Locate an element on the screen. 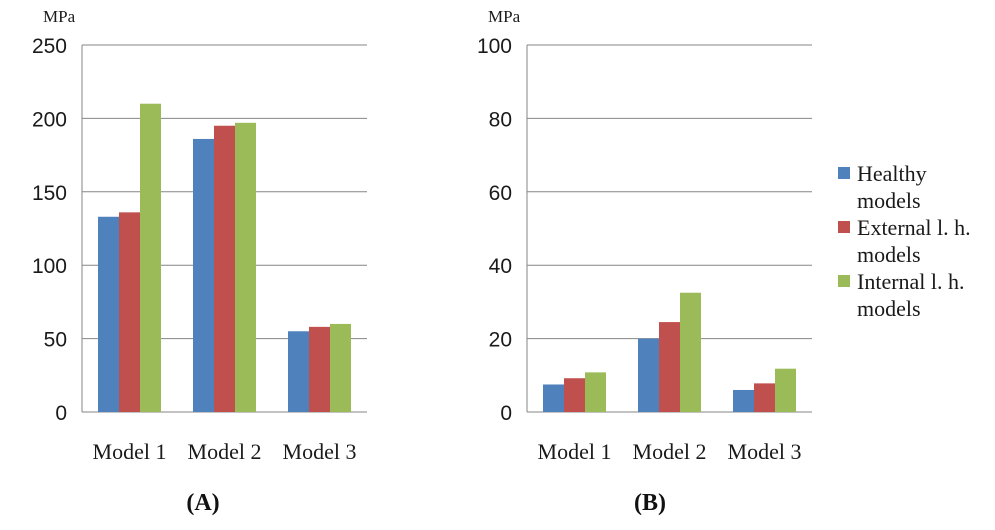 The image size is (995, 530). panel-a-y-tick-label: 250 is located at coordinates (49, 46).